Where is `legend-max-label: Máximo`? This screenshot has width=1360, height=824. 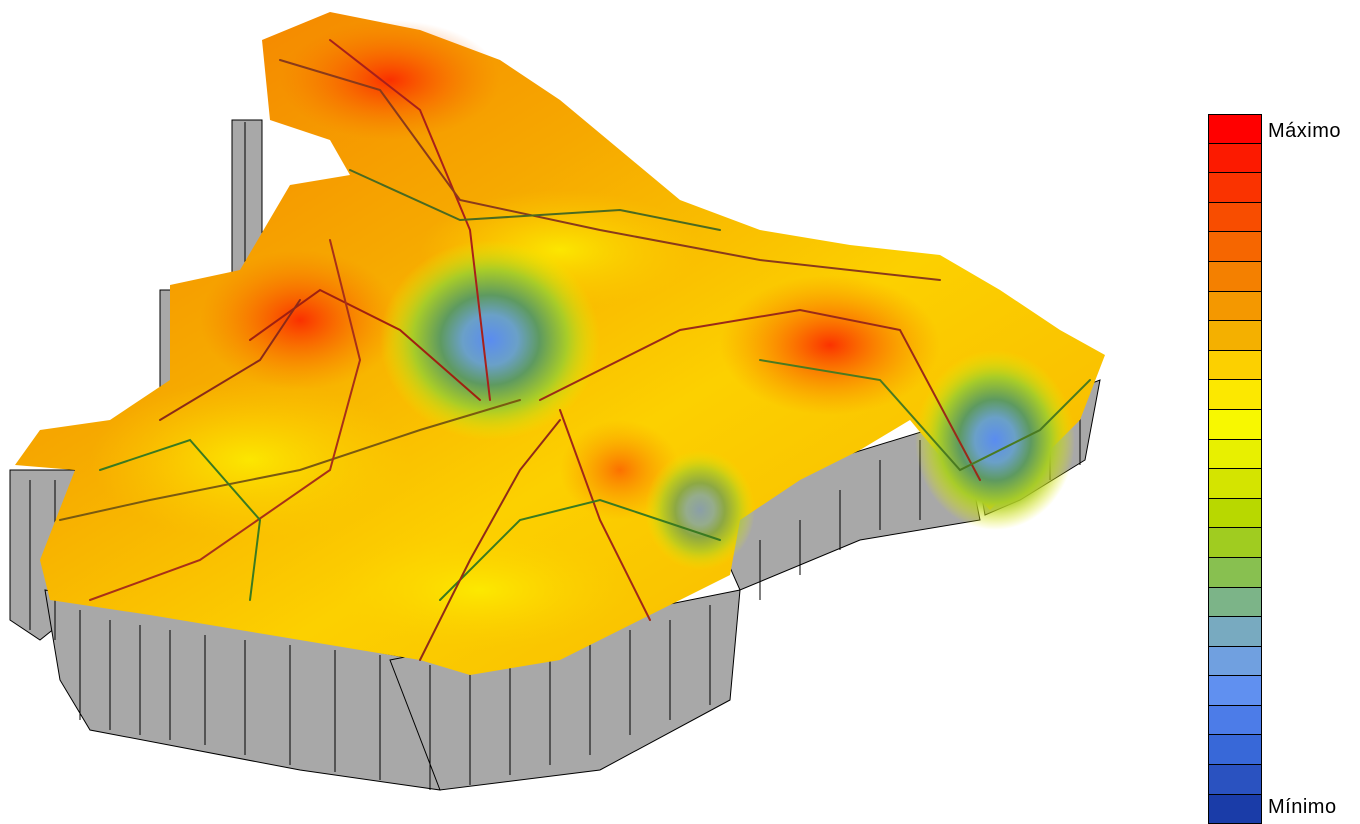 legend-max-label: Máximo is located at coordinates (1305, 131).